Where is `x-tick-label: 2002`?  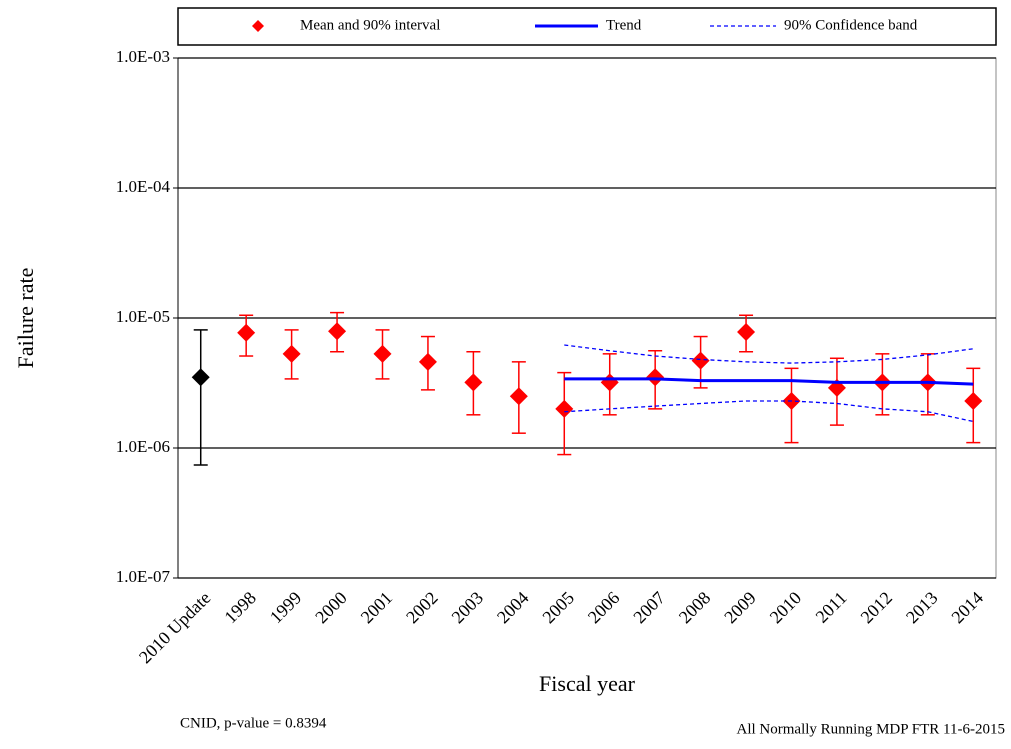 x-tick-label: 2002 is located at coordinates (422, 608).